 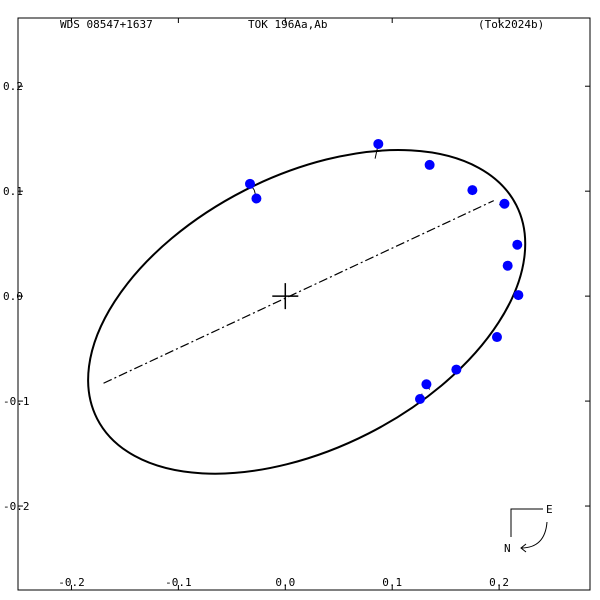 What do you see at coordinates (523, 548) in the screenshot?
I see `compass-arrowhead` at bounding box center [523, 548].